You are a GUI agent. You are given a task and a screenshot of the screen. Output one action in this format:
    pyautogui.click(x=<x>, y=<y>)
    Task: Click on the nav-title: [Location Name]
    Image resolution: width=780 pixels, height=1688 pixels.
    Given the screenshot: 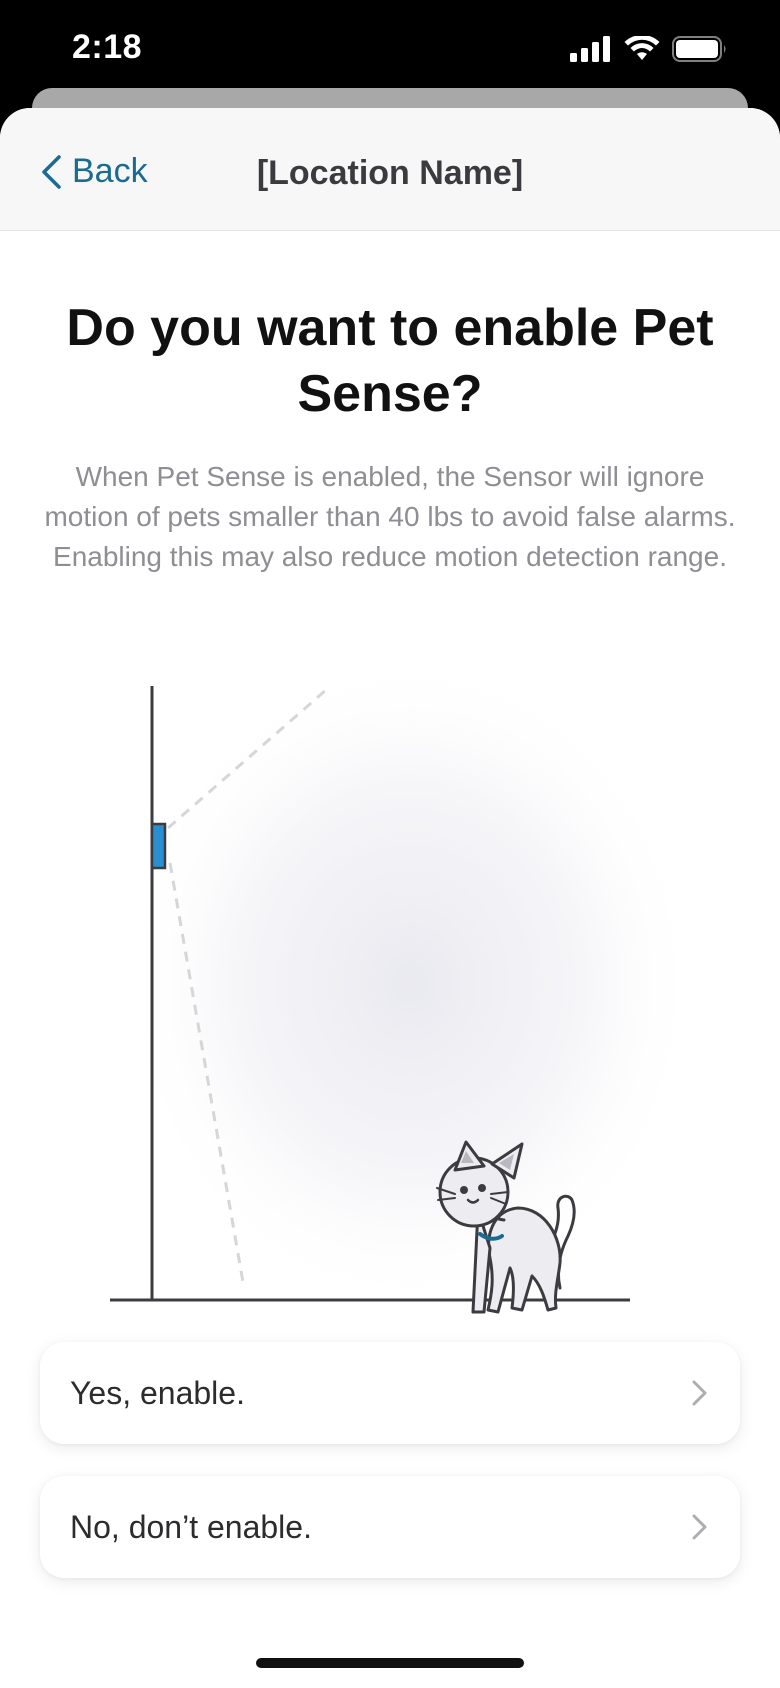 What is the action you would take?
    pyautogui.click(x=390, y=173)
    